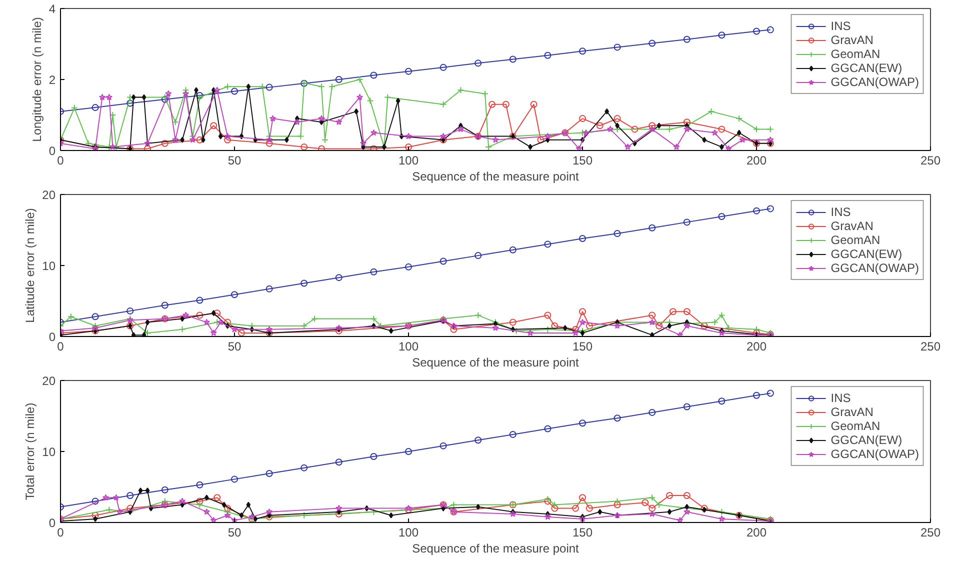  What do you see at coordinates (52, 9) in the screenshot?
I see `y-tick-label: 4` at bounding box center [52, 9].